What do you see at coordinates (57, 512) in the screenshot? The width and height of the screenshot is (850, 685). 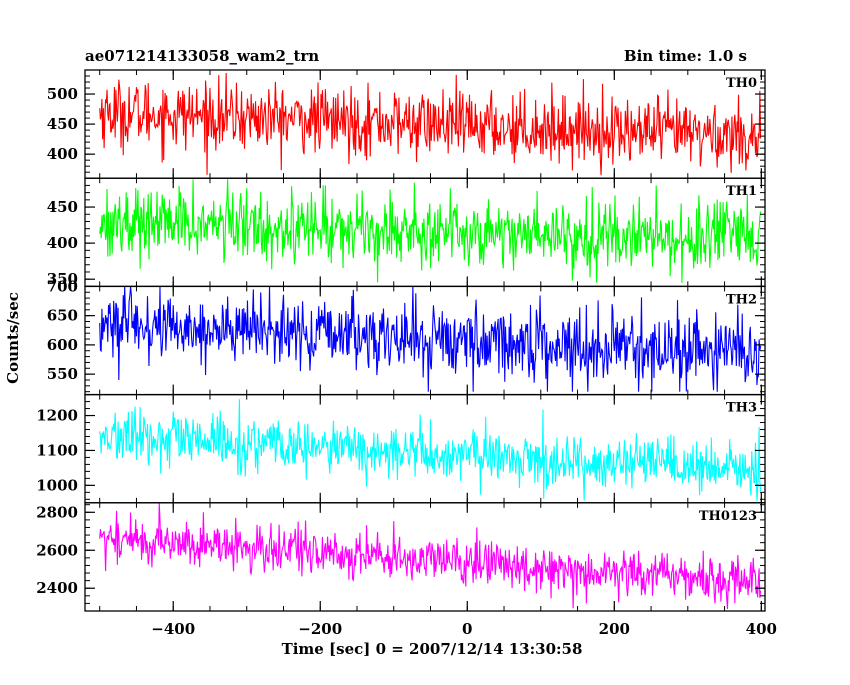 I see `y-tick-label: 2800` at bounding box center [57, 512].